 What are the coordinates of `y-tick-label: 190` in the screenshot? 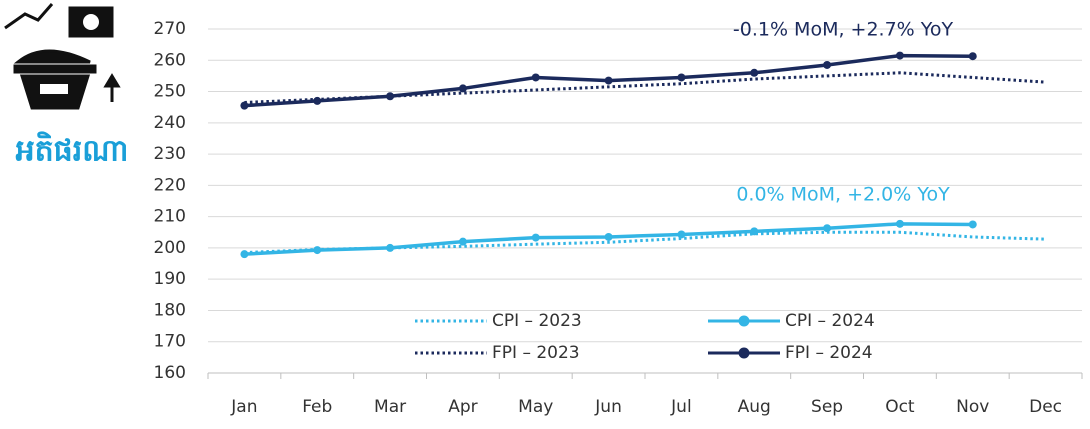 It's located at (170, 279).